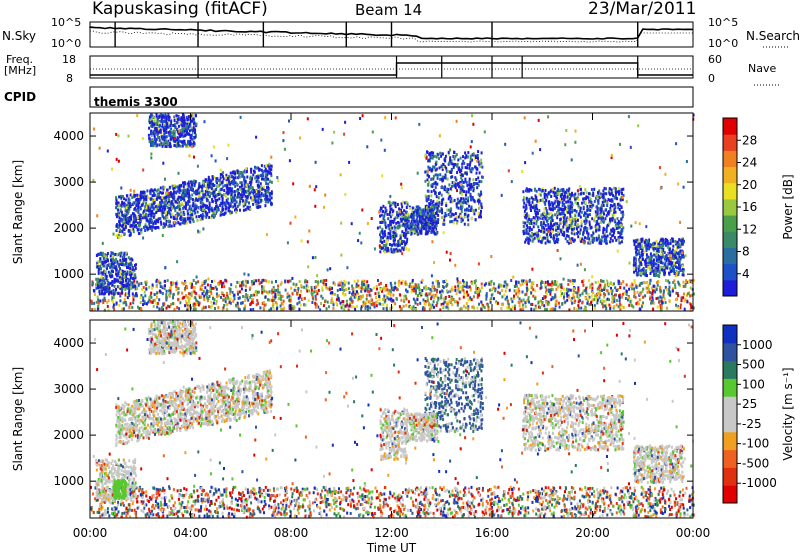  Describe the element at coordinates (19, 36) in the screenshot. I see `nsky-label: N.Sky` at that location.